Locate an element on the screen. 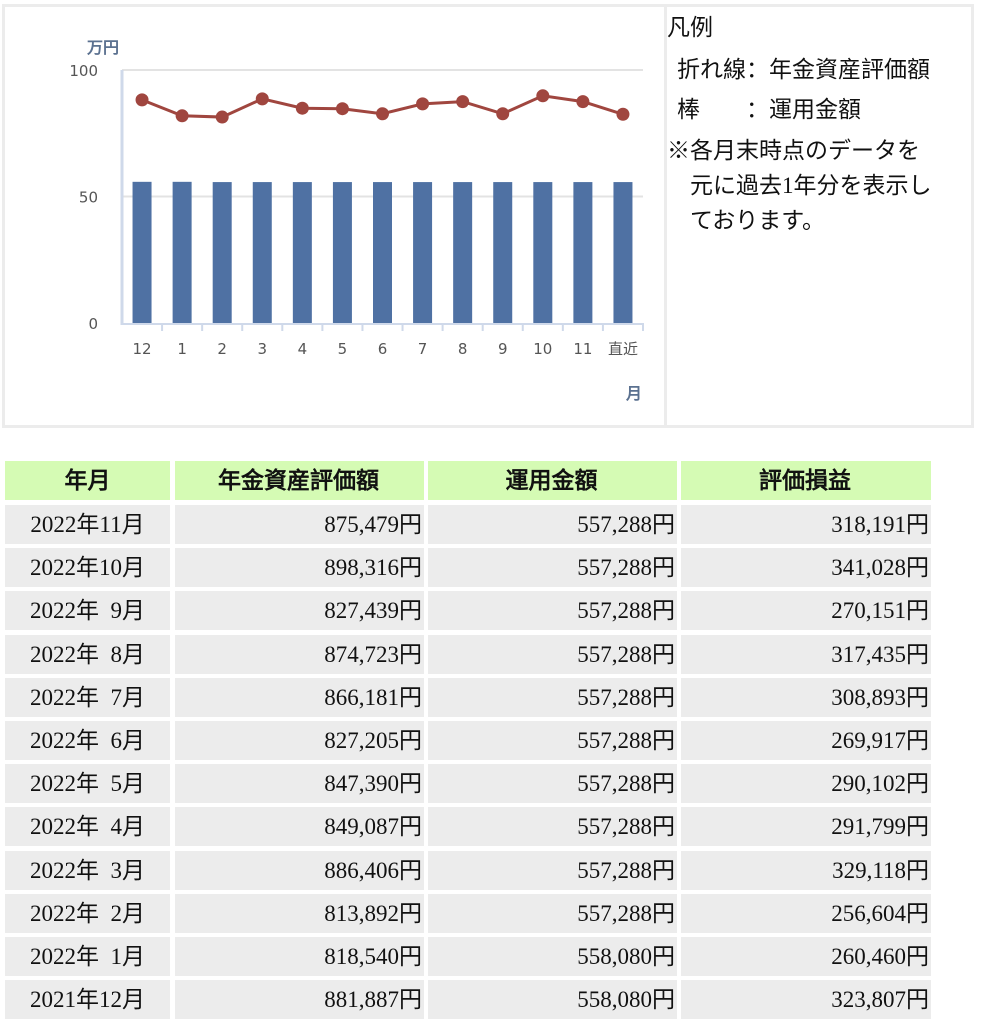 Image resolution: width=981 pixels, height=1024 pixels. cell-year-month: 2022年 2月 is located at coordinates (87, 913).